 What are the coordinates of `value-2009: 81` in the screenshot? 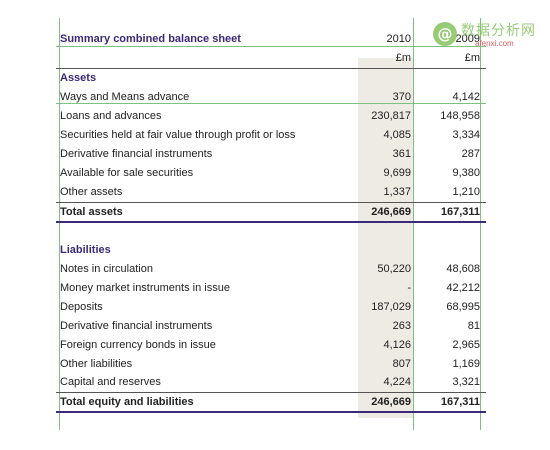 It's located at (473, 326).